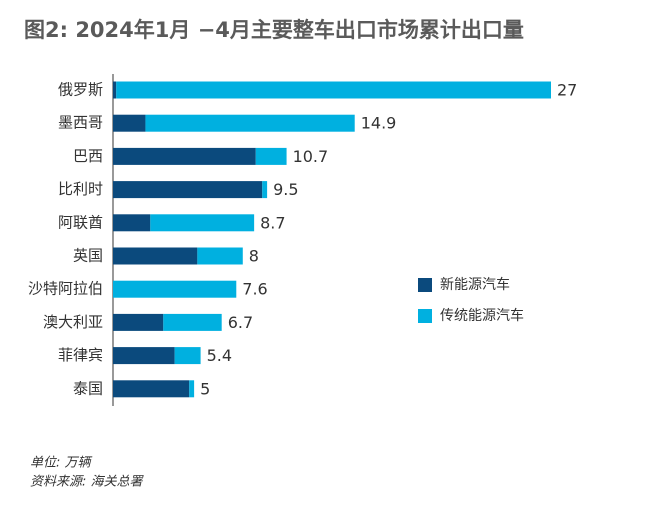 The width and height of the screenshot is (646, 516). What do you see at coordinates (274, 30) in the screenshot?
I see `chart-title: 图2: 2024年1月 −4月主要整车出口市场累计出口量` at bounding box center [274, 30].